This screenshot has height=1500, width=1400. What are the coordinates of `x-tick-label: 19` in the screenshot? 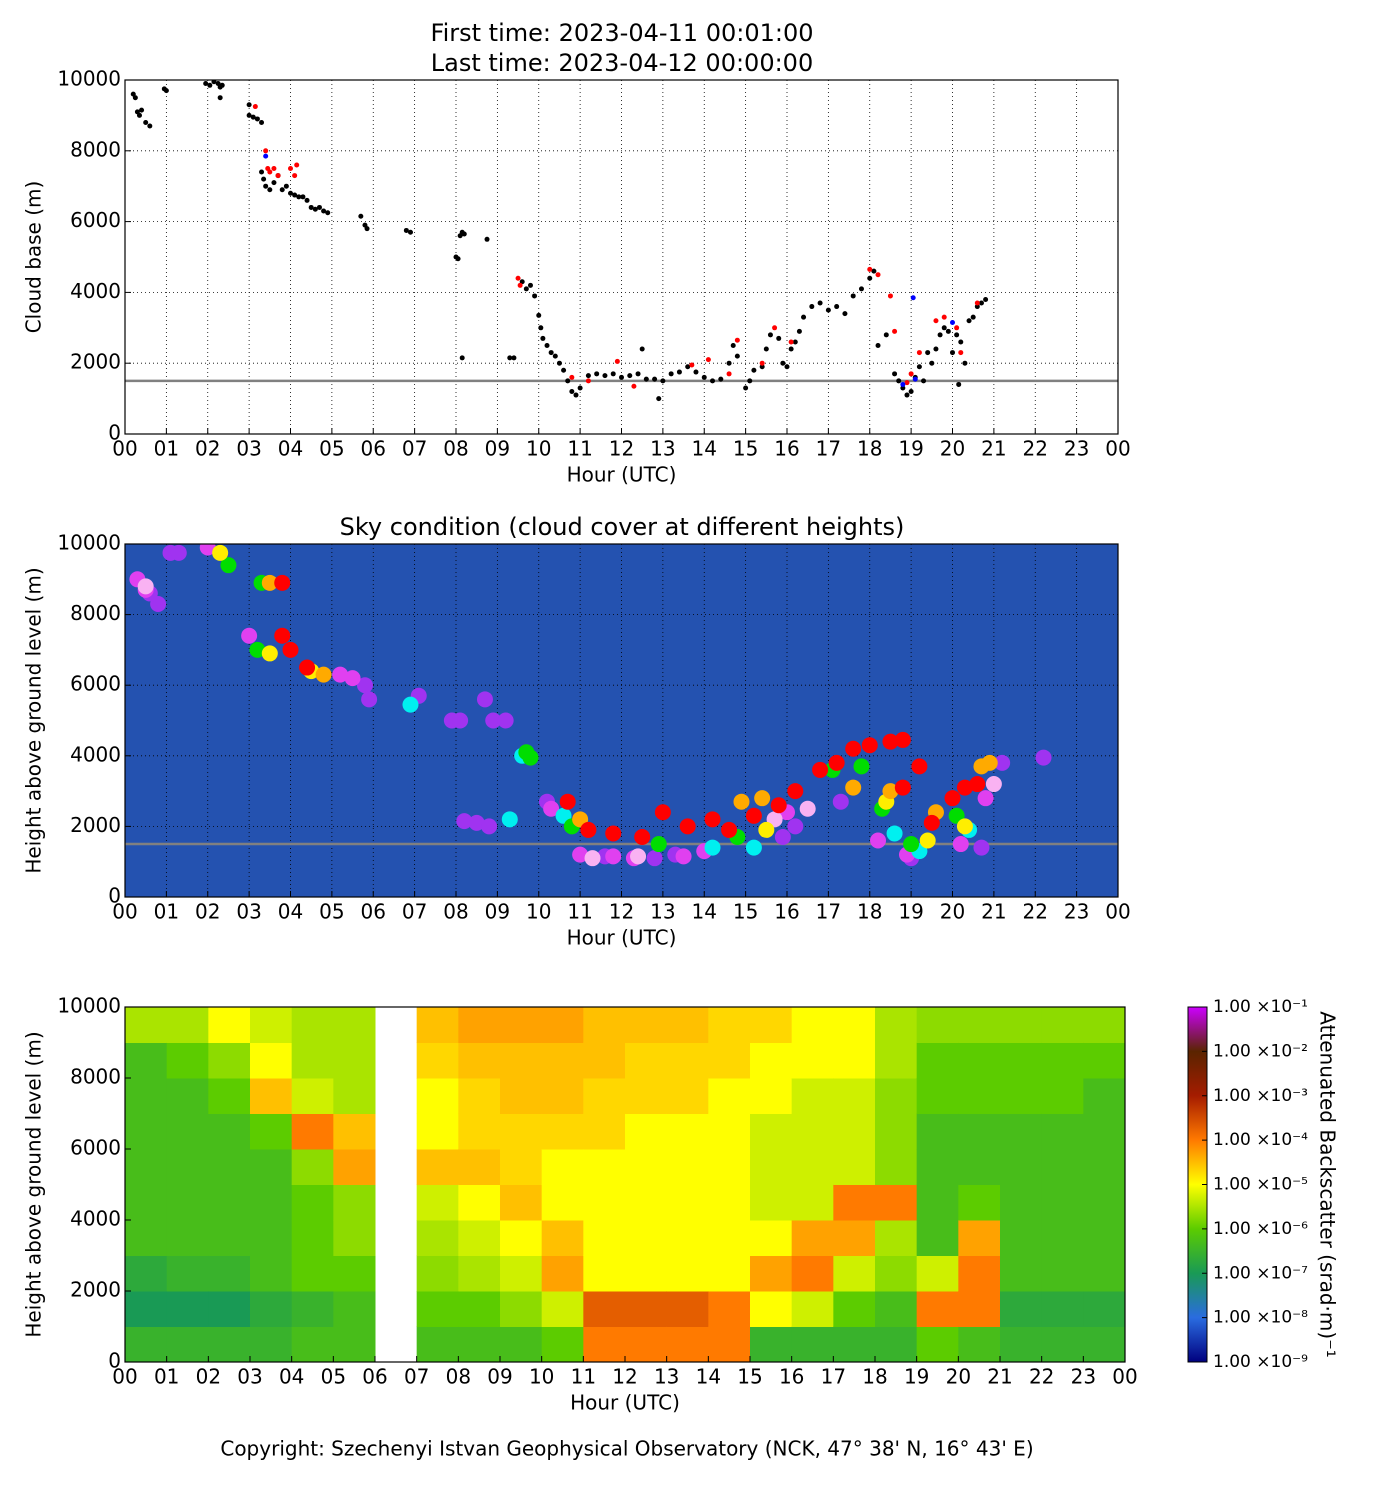 It's located at (910, 912).